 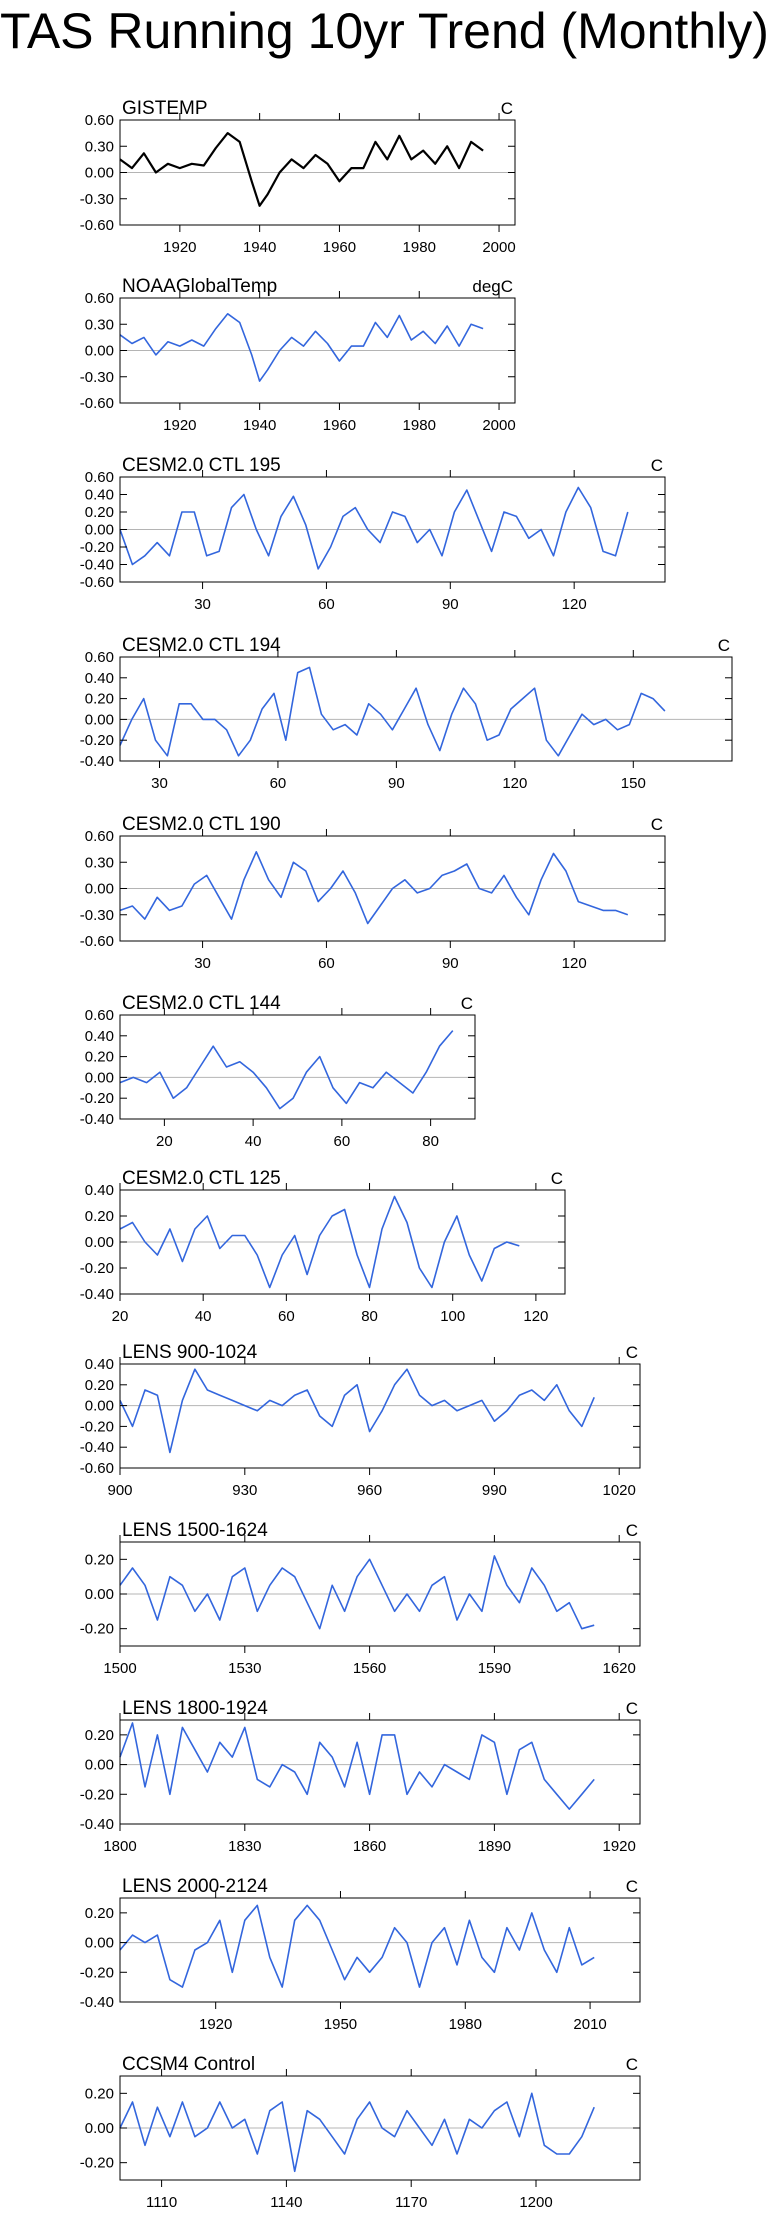 What do you see at coordinates (492, 286) in the screenshot?
I see `units-label: degC` at bounding box center [492, 286].